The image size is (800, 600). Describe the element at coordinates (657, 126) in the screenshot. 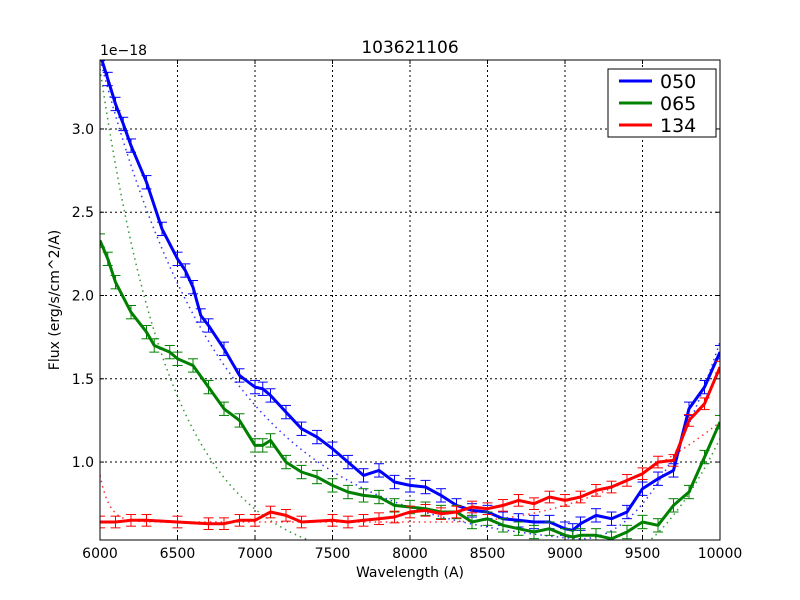

I see `legend-item-134: 134` at that location.